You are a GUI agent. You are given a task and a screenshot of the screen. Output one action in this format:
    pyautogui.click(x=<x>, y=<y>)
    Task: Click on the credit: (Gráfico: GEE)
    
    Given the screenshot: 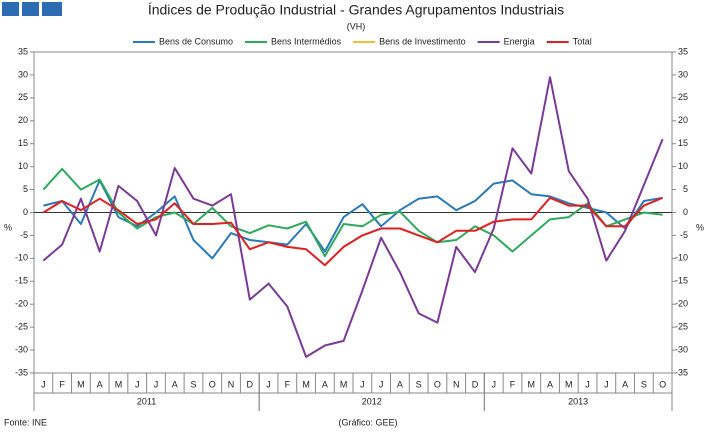 What is the action you would take?
    pyautogui.click(x=367, y=422)
    